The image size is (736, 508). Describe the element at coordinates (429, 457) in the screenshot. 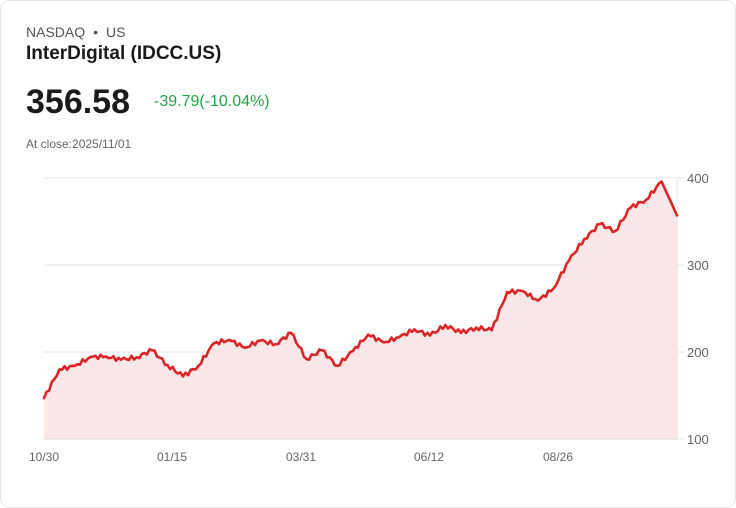

I see `x-tick-label: 06/12` at that location.